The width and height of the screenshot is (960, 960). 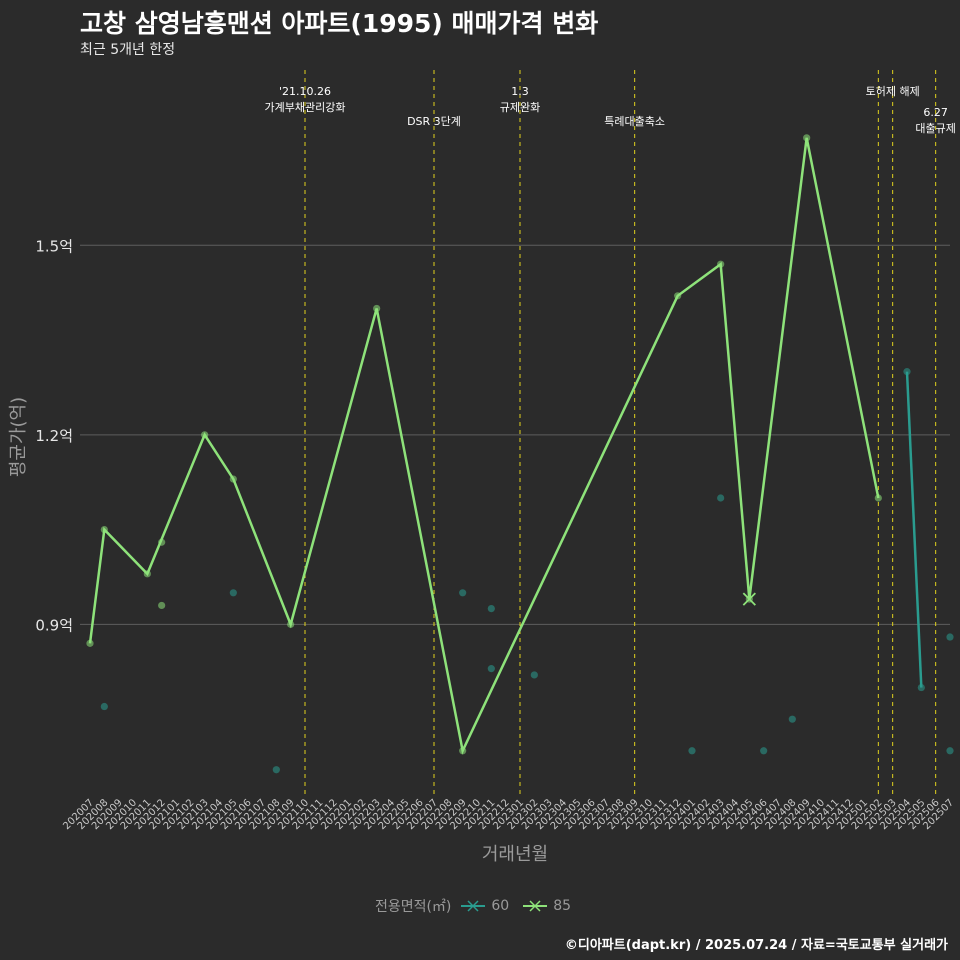 What do you see at coordinates (305, 107) in the screenshot?
I see `event-label-202110-1: 가계부채관리강화` at bounding box center [305, 107].